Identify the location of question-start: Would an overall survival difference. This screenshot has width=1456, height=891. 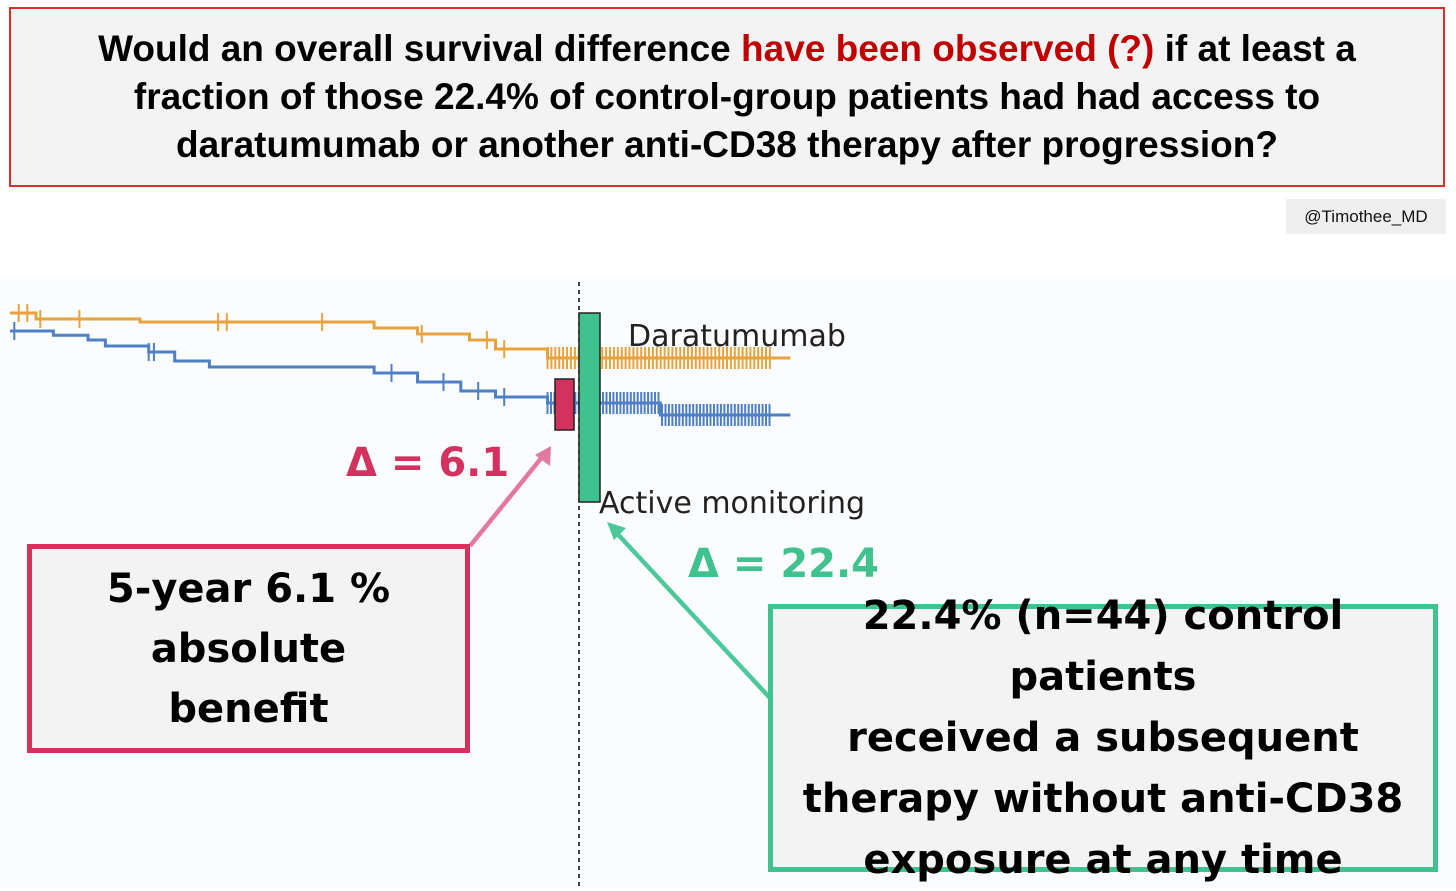
(414, 48).